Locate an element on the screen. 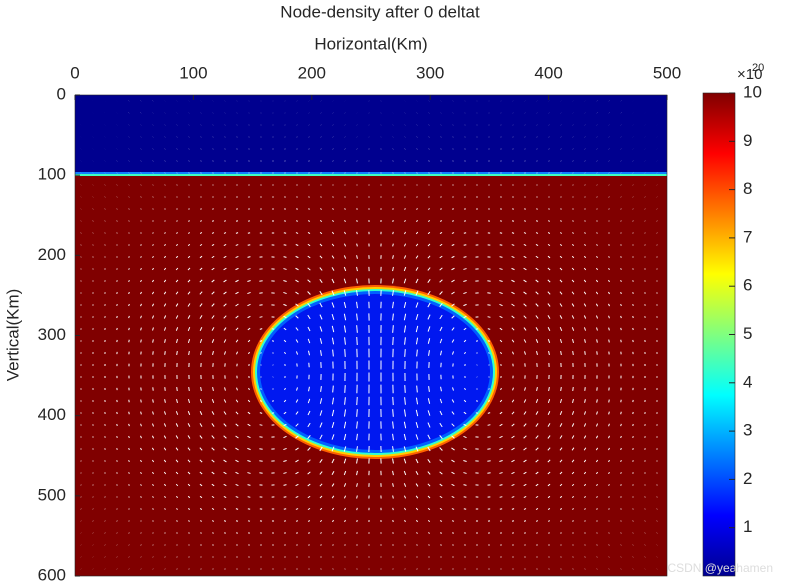 The image size is (789, 587). y-tick-label: 100 is located at coordinates (52, 174).